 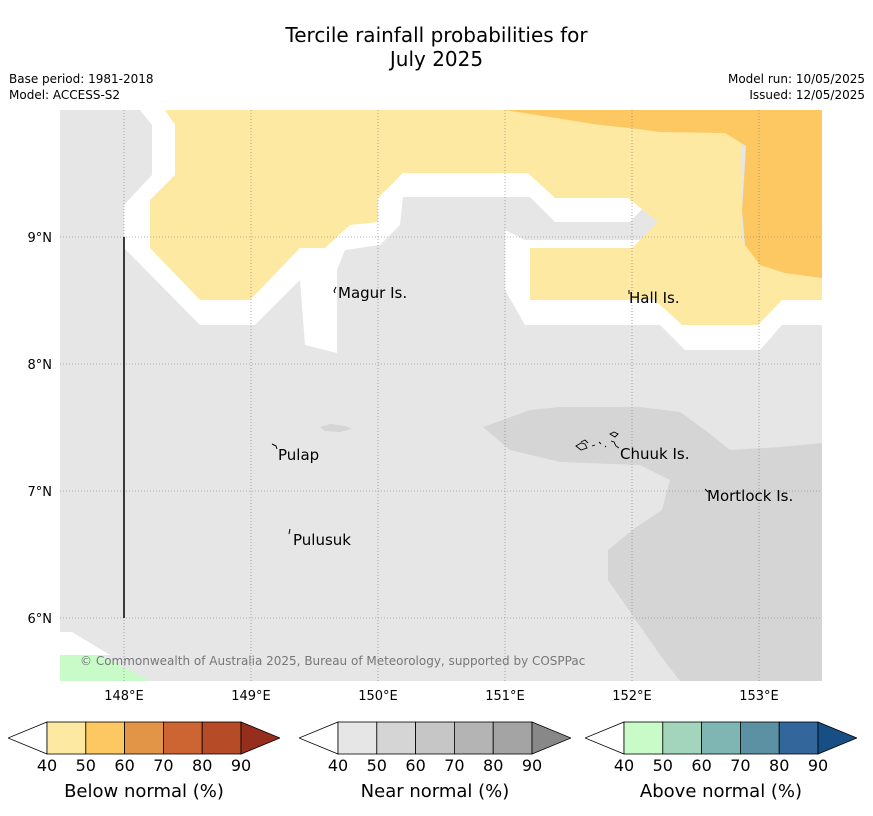 What do you see at coordinates (81, 87) in the screenshot?
I see `meta-left: Base period: 1981-2018 Model: ACCESS-S2` at bounding box center [81, 87].